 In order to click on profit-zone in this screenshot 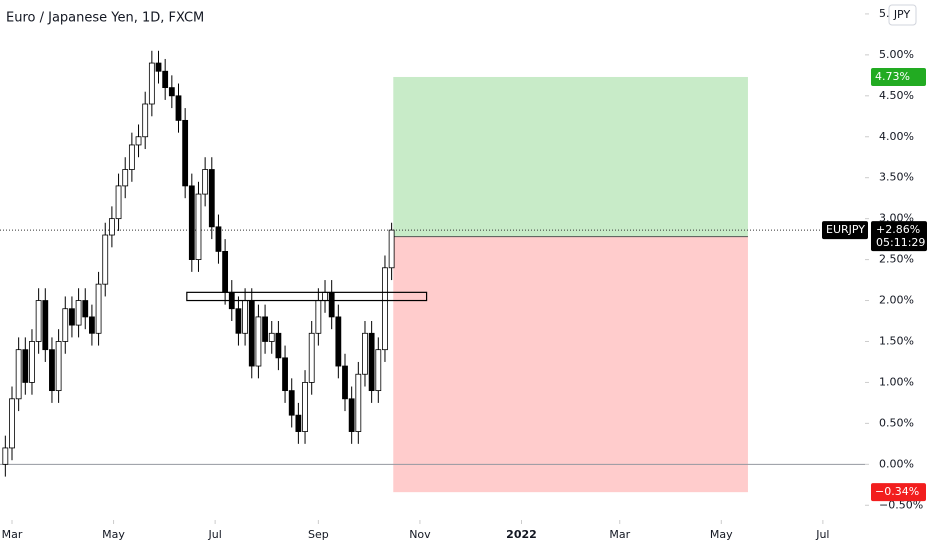, I will do `click(570, 156)`.